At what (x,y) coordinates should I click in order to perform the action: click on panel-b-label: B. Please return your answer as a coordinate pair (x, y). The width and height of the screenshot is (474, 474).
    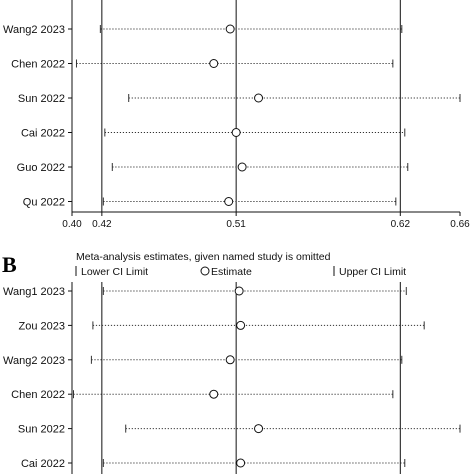
    Looking at the image, I should click on (9, 264).